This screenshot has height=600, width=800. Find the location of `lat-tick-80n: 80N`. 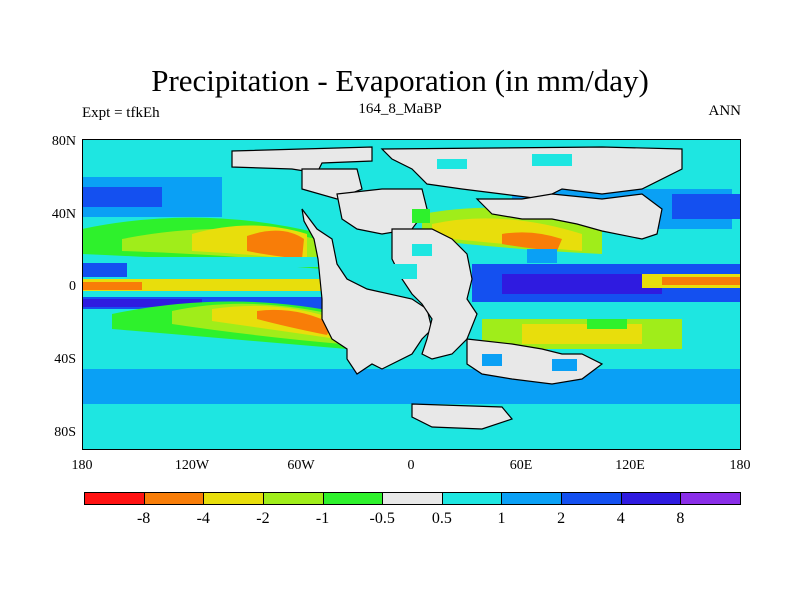

lat-tick-80n: 80N is located at coordinates (63, 141).